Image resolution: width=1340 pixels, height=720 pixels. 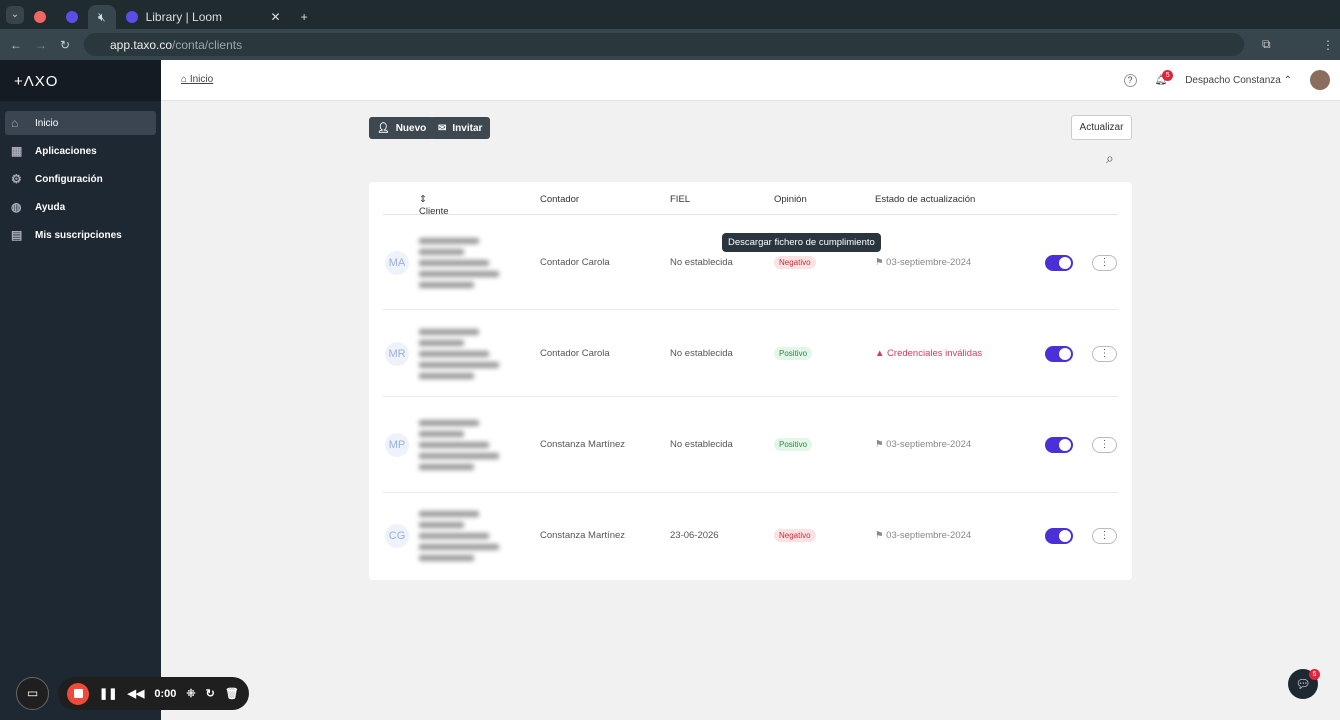 I want to click on gear-icon: ⚙, so click(x=16, y=179).